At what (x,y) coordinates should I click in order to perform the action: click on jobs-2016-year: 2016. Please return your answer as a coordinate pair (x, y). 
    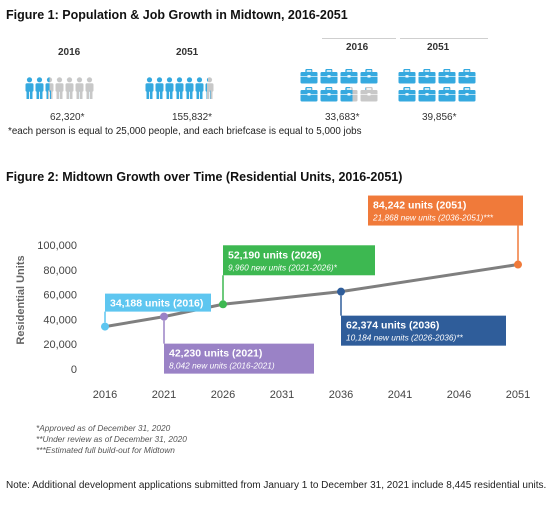
    Looking at the image, I should click on (357, 47).